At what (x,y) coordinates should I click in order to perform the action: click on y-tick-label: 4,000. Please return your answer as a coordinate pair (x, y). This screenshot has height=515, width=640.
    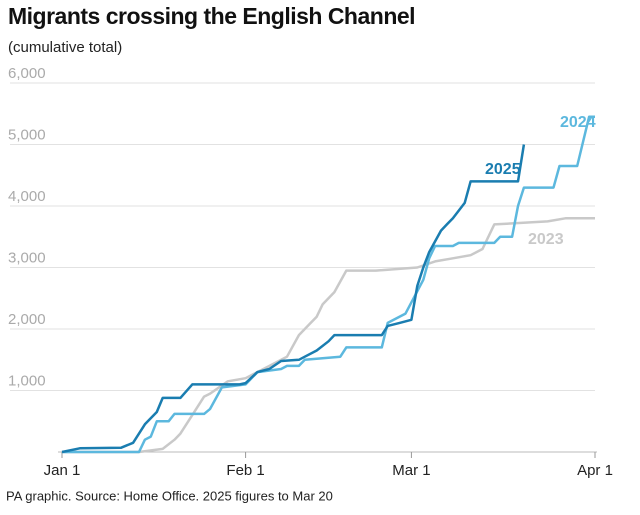
    Looking at the image, I should click on (27, 196).